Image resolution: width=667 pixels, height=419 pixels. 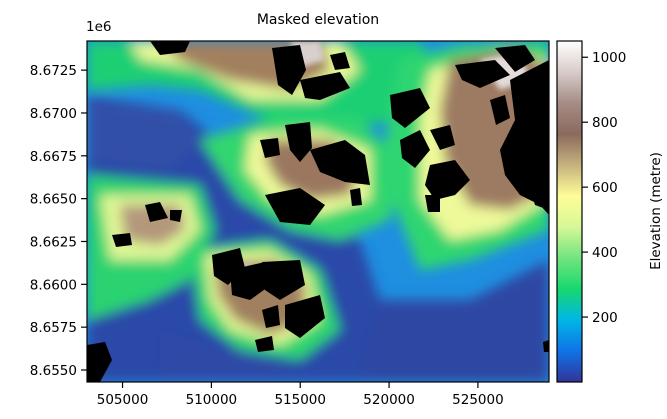 What do you see at coordinates (123, 400) in the screenshot?
I see `x-tick-label: 505000` at bounding box center [123, 400].